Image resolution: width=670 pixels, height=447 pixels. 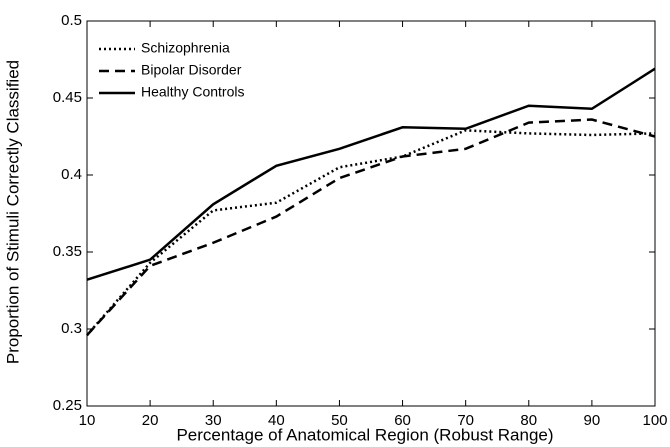 What do you see at coordinates (71, 174) in the screenshot?
I see `y-tick-label: 0.4` at bounding box center [71, 174].